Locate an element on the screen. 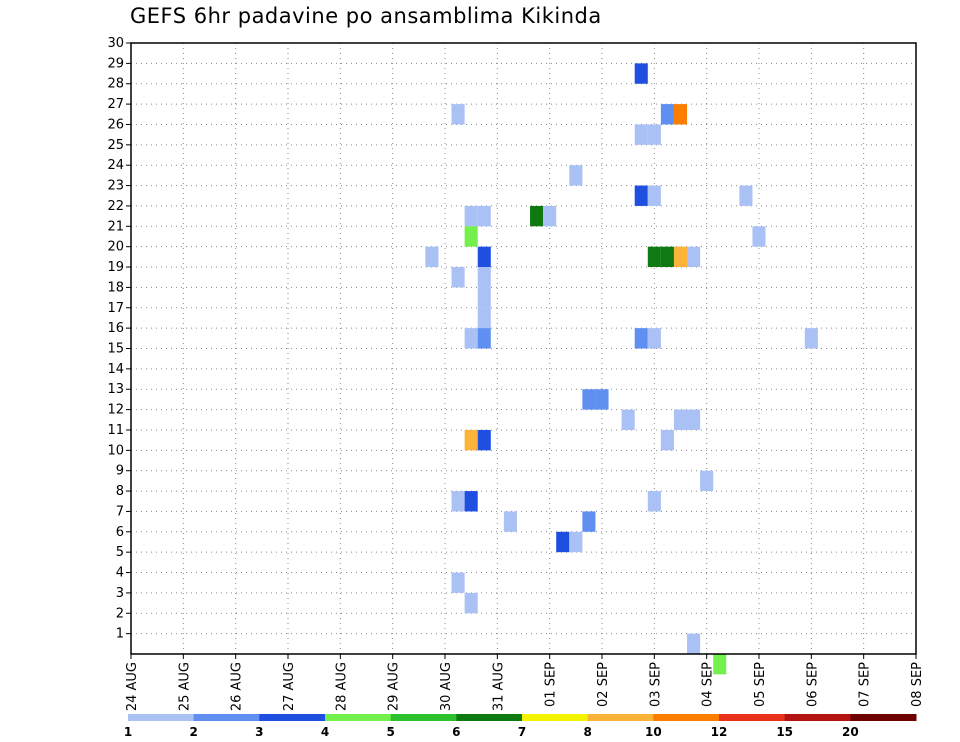 Image resolution: width=960 pixels, height=742 pixels. x-tick-label: 05 SEP is located at coordinates (760, 684).